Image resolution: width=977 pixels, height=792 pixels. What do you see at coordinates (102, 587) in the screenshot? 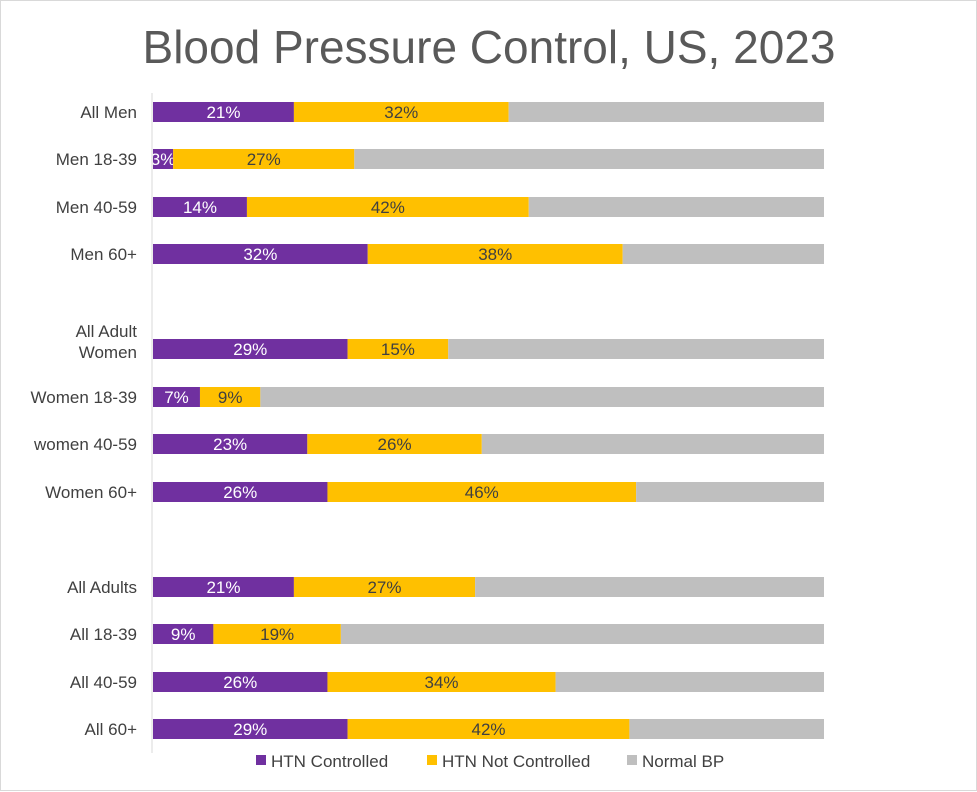
I see `category-label: All Adults` at bounding box center [102, 587].